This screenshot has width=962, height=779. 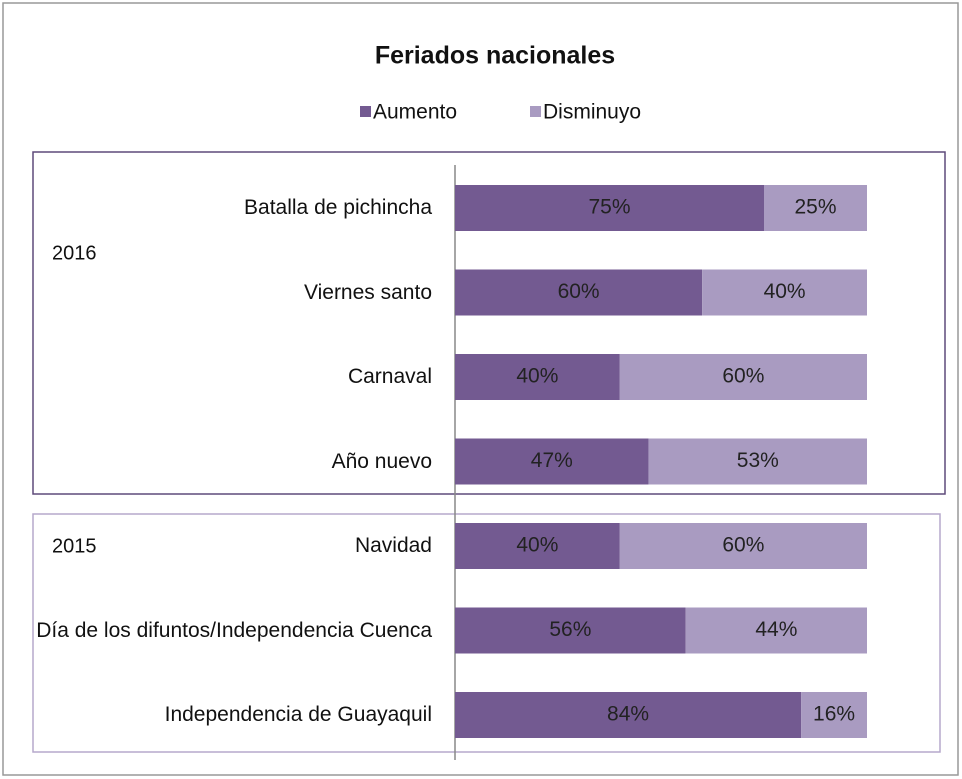 What do you see at coordinates (389, 376) in the screenshot?
I see `category-label: Carnaval` at bounding box center [389, 376].